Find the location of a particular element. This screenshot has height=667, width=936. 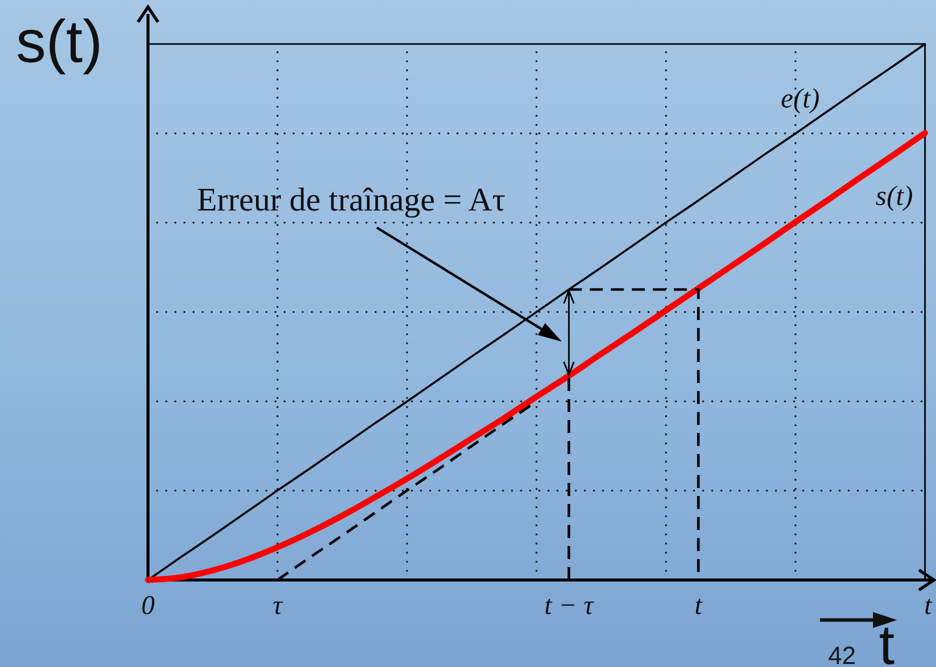

series-label: e(t) is located at coordinates (800, 98).